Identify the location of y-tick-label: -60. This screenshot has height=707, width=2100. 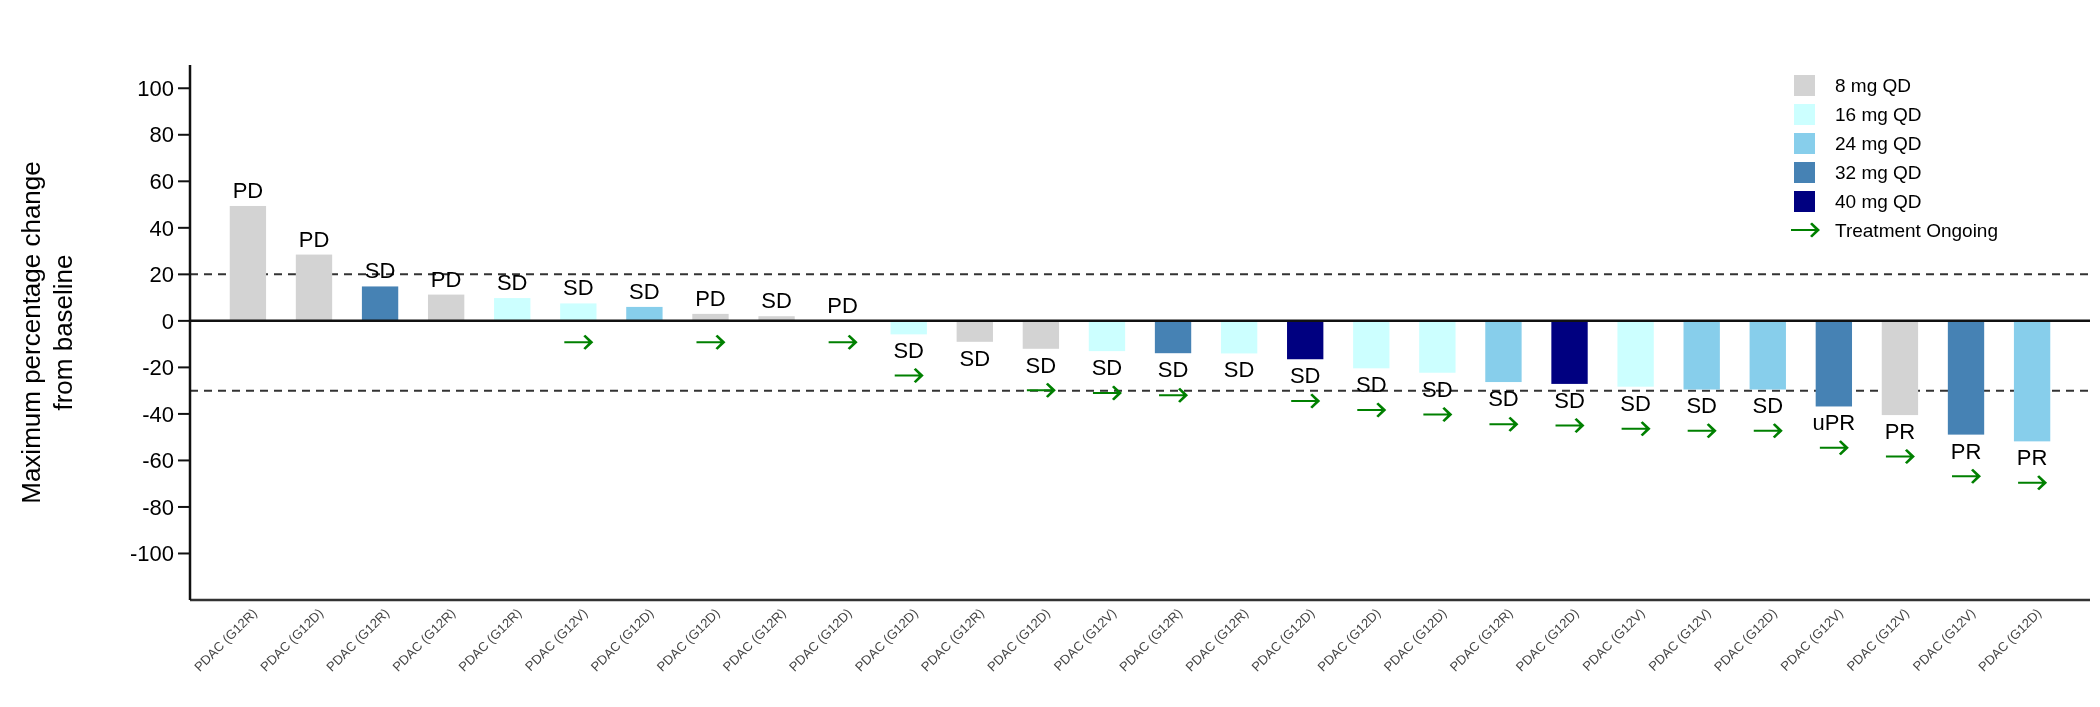
(158, 461).